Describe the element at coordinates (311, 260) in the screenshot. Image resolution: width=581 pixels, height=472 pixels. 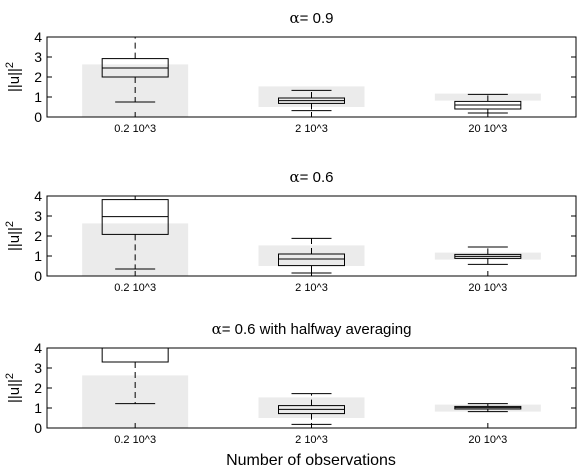
I see `box-body` at that location.